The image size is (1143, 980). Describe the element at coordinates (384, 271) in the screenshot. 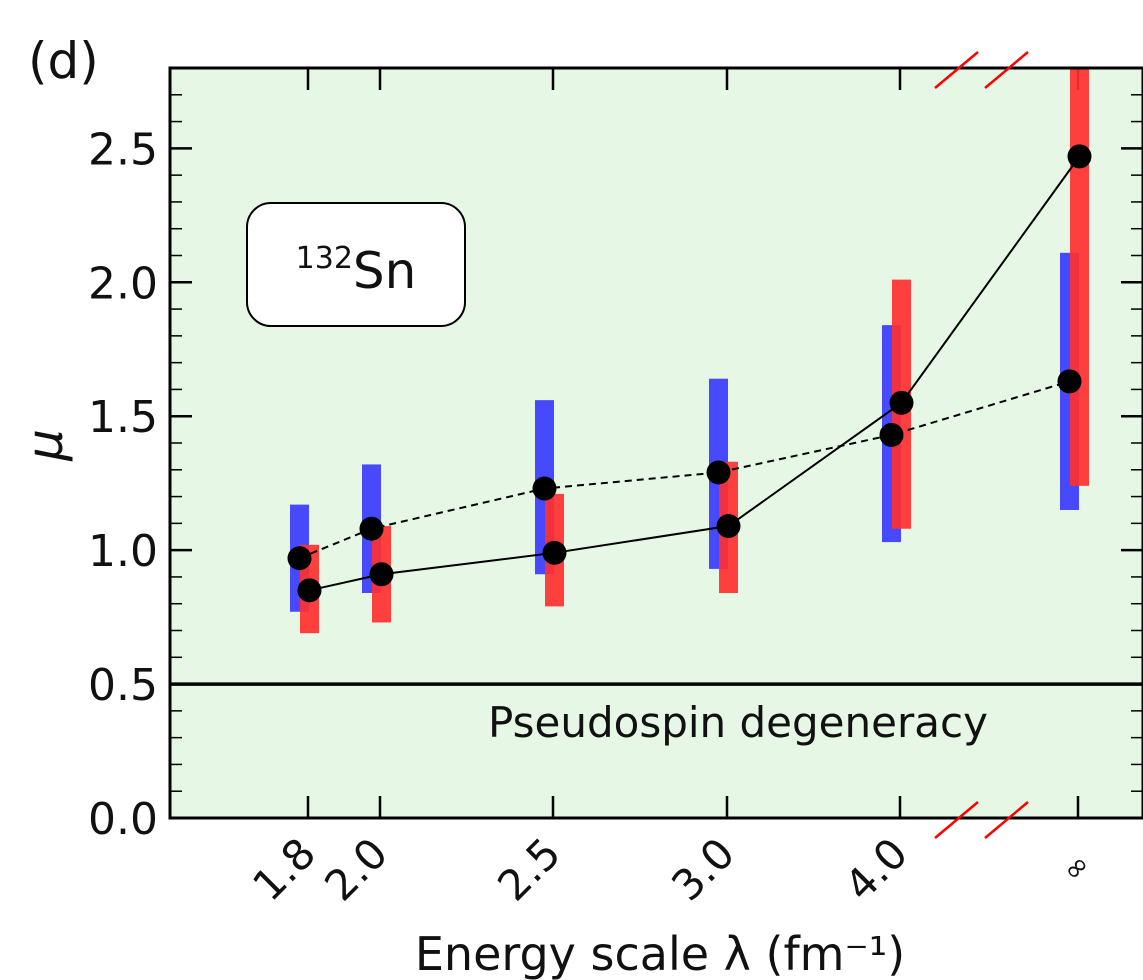

I see `nucleus-symbol: Sn` at that location.